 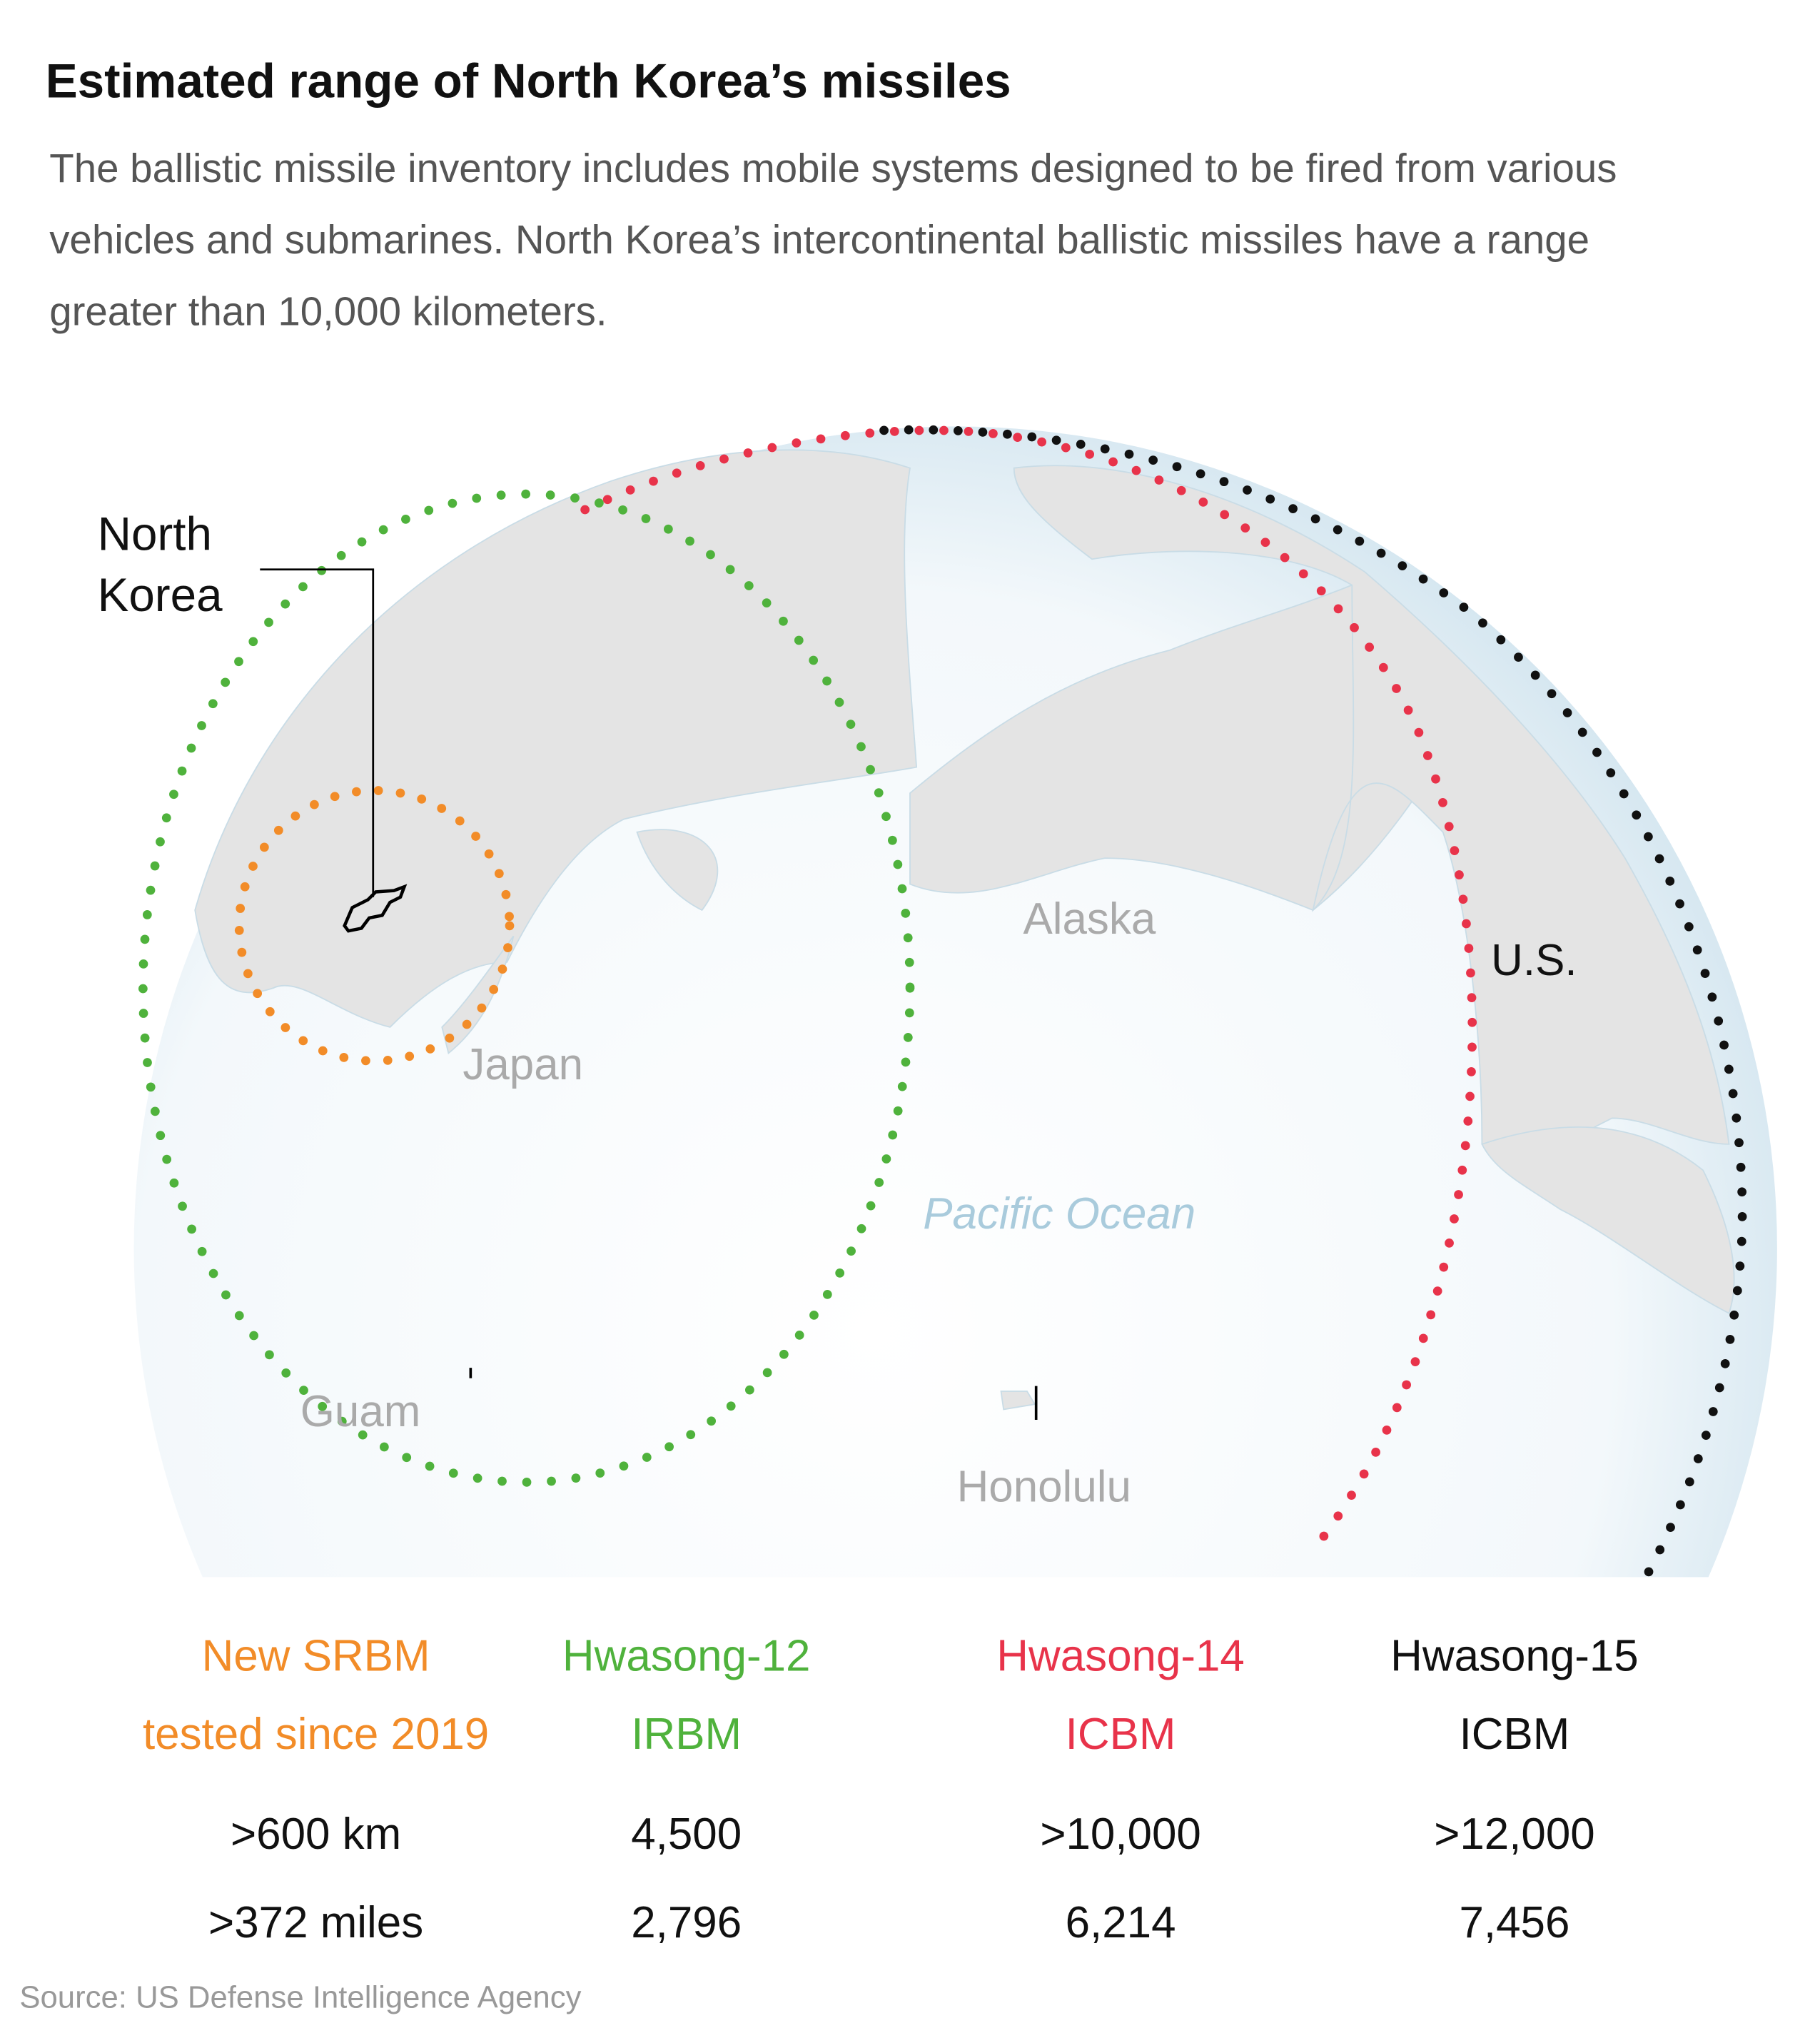 What do you see at coordinates (686, 1834) in the screenshot?
I see `legend-km: 4,500` at bounding box center [686, 1834].